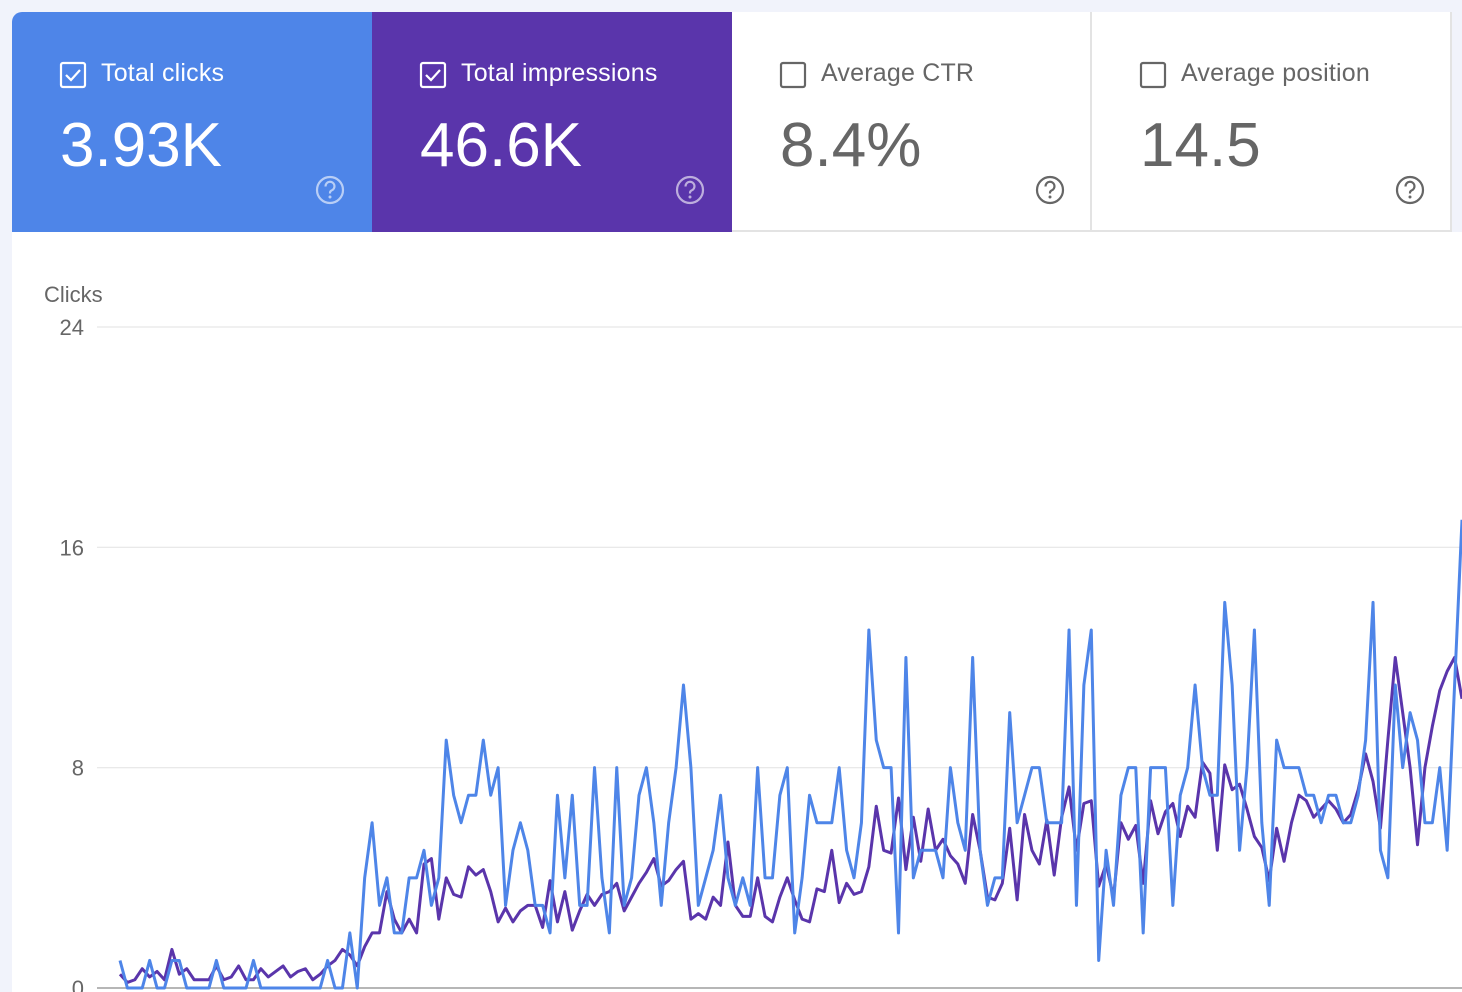  Describe the element at coordinates (559, 73) in the screenshot. I see `metric-label: Total impressions` at that location.